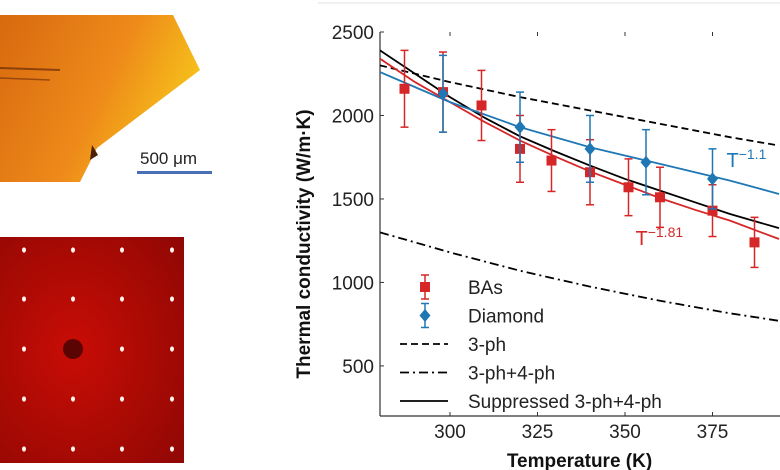 The height and width of the screenshot is (470, 780). What do you see at coordinates (358, 367) in the screenshot?
I see `y-tick-label: 500` at bounding box center [358, 367].